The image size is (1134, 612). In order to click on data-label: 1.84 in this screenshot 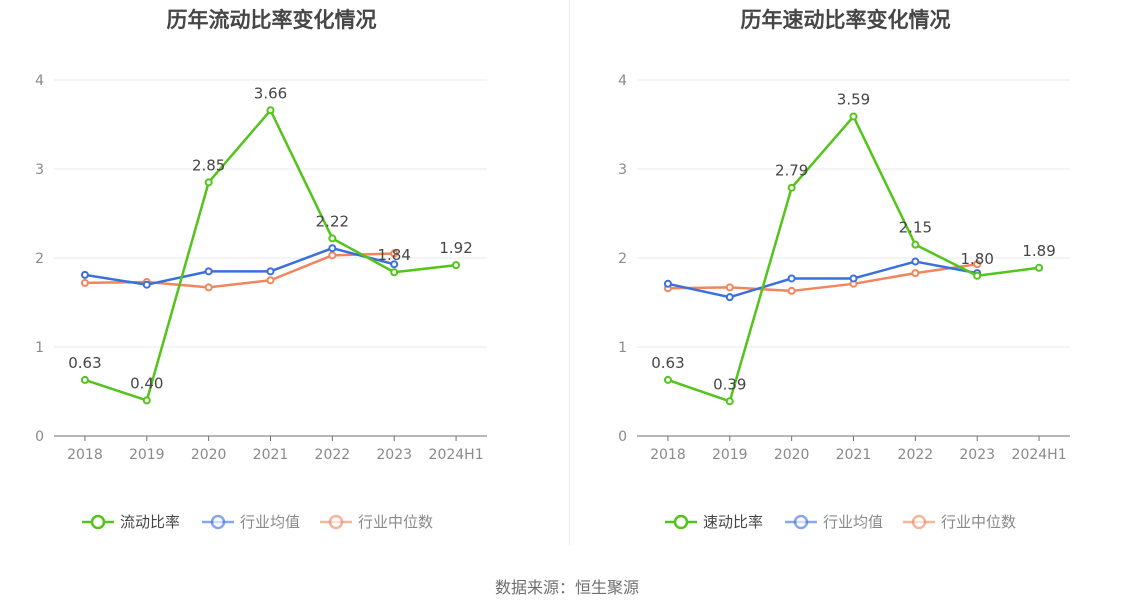, I will do `click(394, 255)`.